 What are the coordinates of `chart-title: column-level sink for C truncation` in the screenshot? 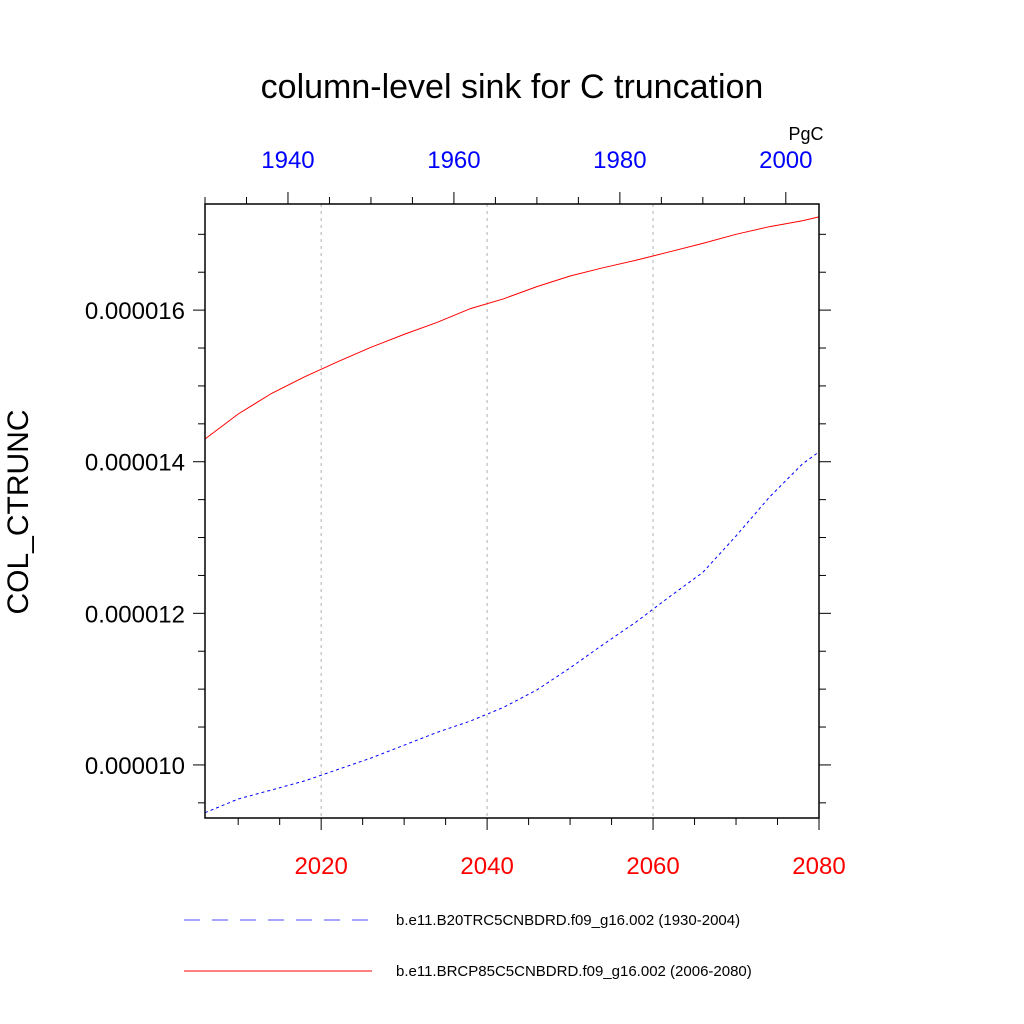 It's located at (512, 87).